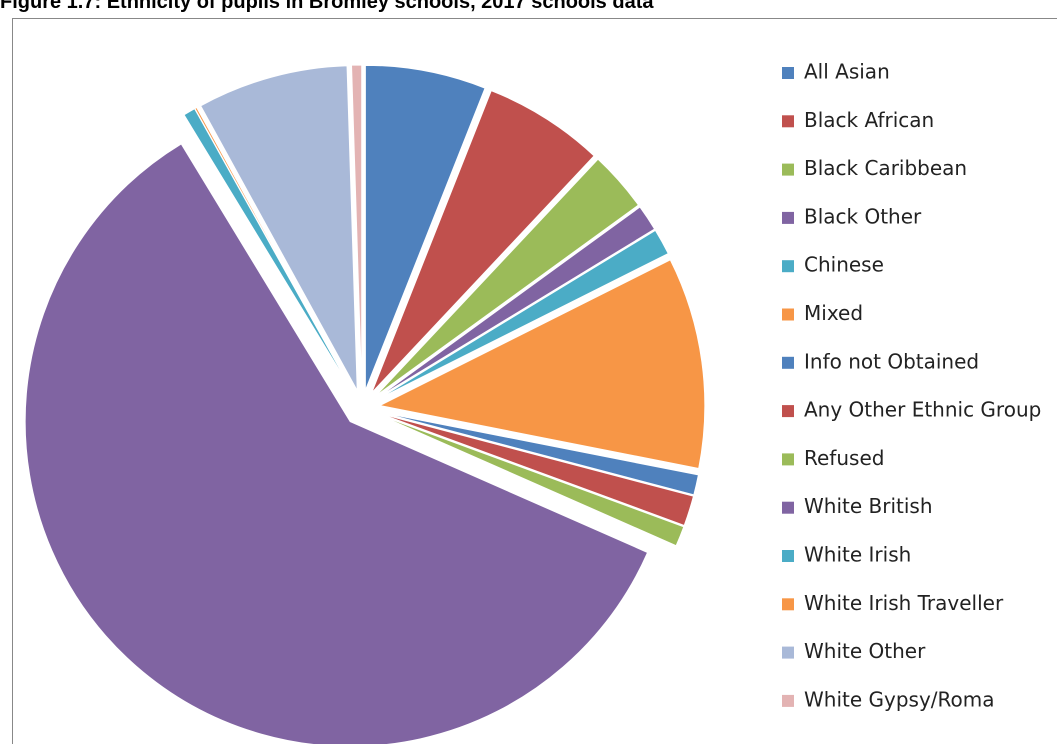  What do you see at coordinates (899, 699) in the screenshot?
I see `legend-label: White Gypsy/Roma` at bounding box center [899, 699].